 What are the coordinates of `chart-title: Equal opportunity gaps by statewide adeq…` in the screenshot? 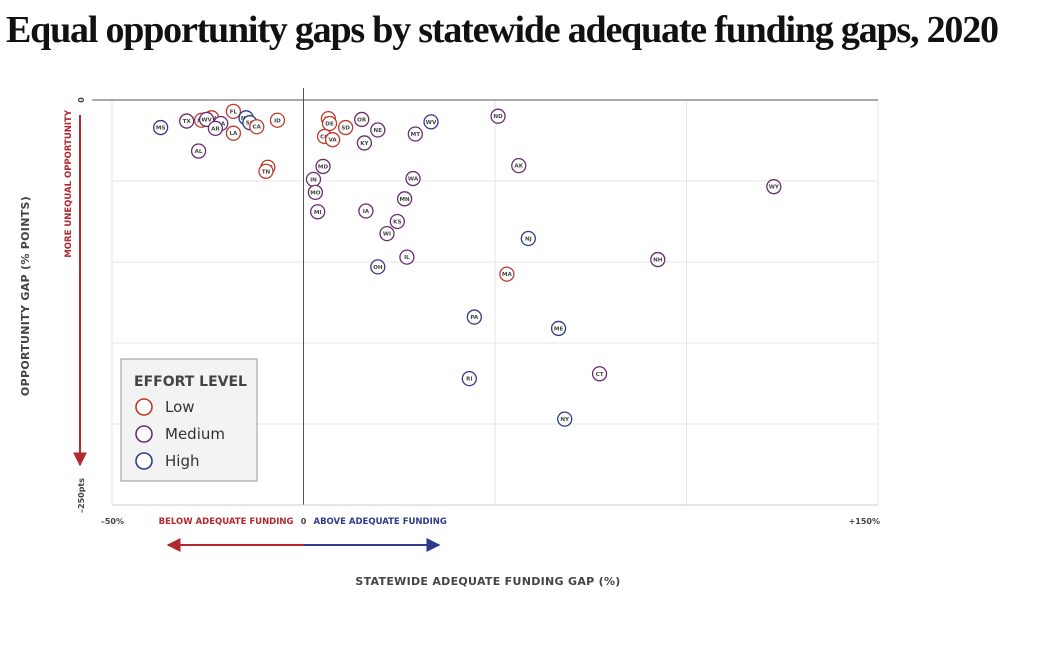 It's located at (502, 30).